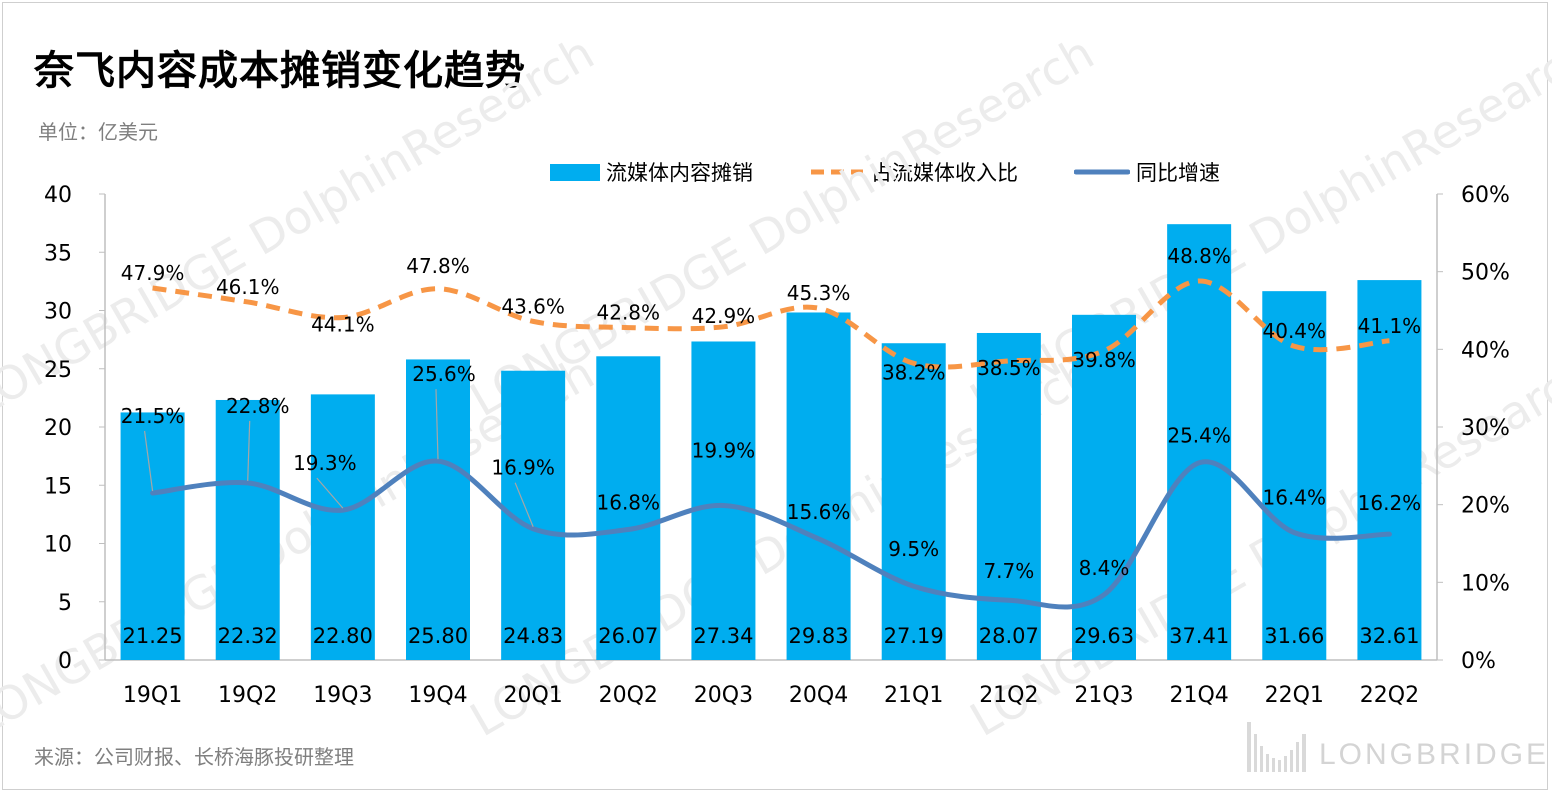  I want to click on bar-value-label: 22.80, so click(343, 636).